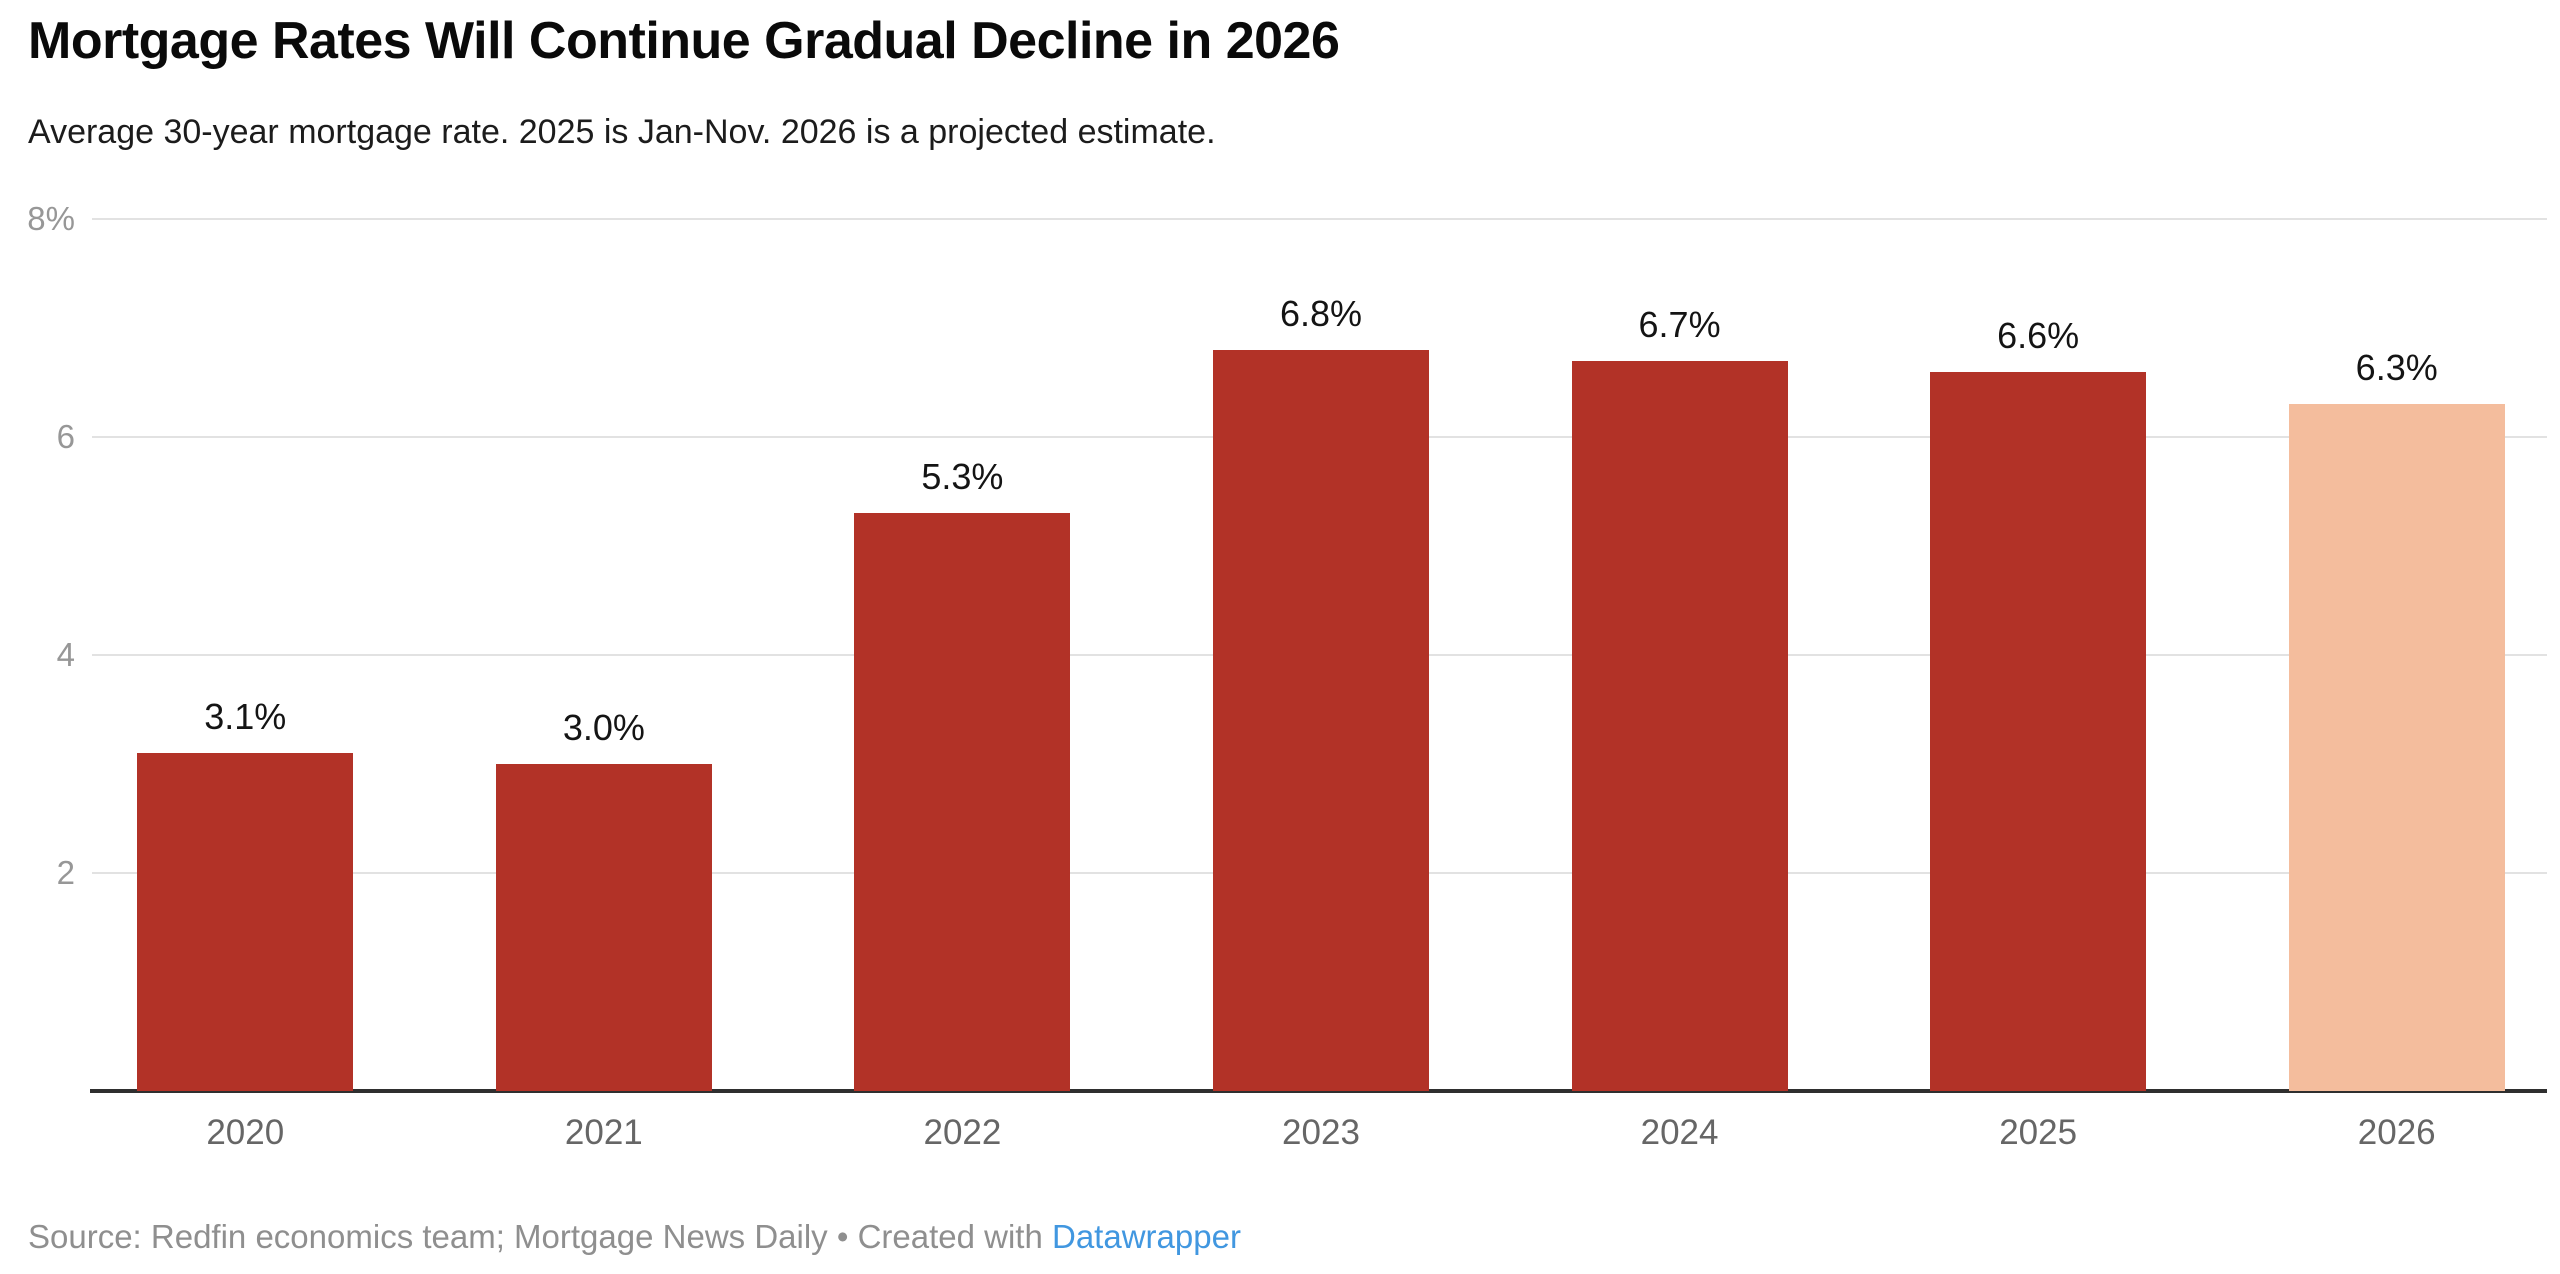  I want to click on bar-2025, so click(2038, 731).